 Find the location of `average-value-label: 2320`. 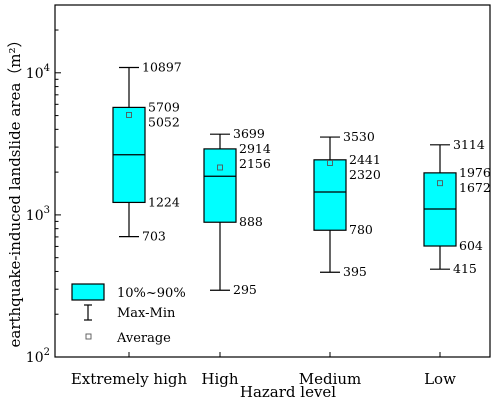

average-value-label: 2320 is located at coordinates (365, 174).